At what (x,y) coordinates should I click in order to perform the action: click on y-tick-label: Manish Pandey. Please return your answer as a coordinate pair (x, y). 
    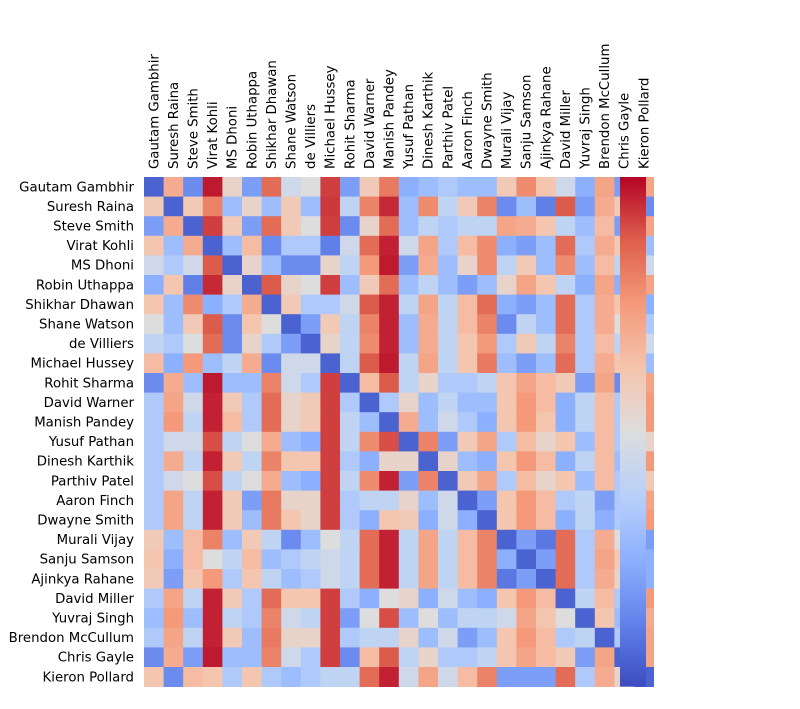
    Looking at the image, I should click on (84, 423).